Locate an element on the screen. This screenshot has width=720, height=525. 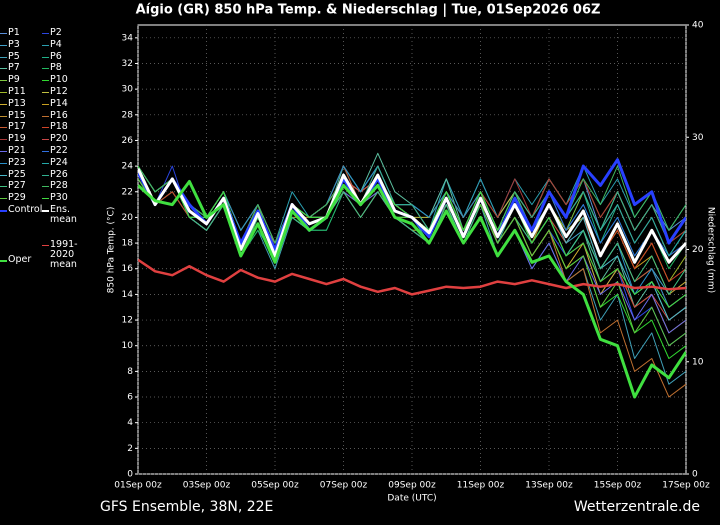
legend-entry: P3 is located at coordinates (10, 44).